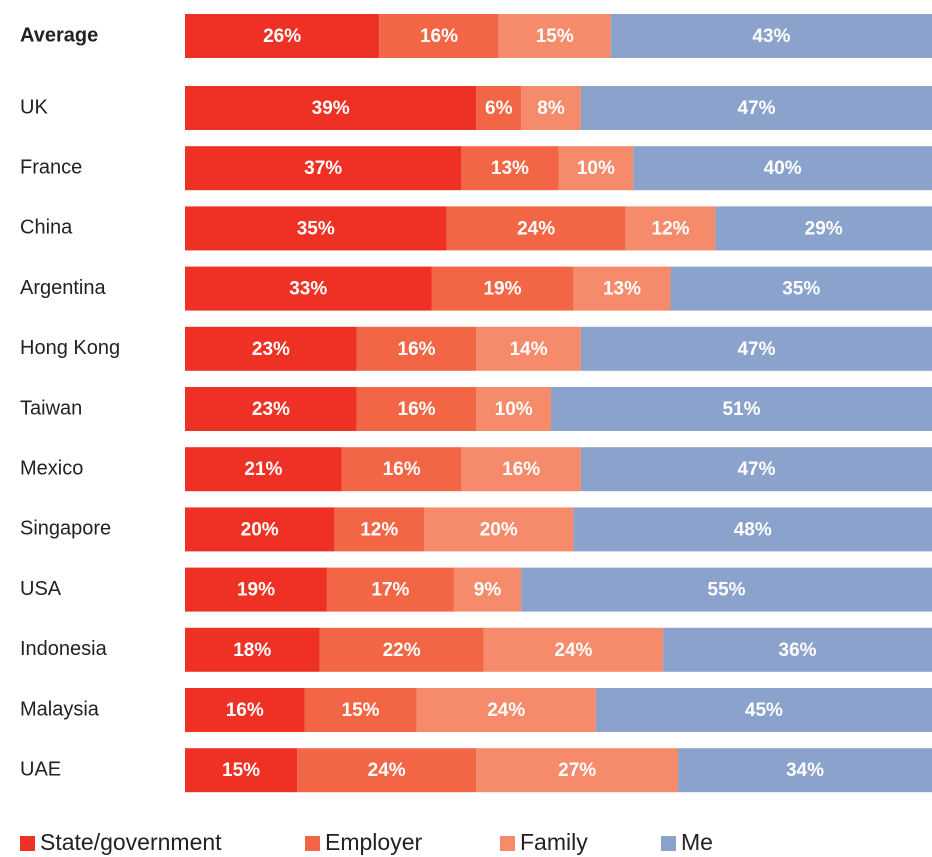 This screenshot has width=932, height=857. I want to click on category-label: Malaysia, so click(60, 709).